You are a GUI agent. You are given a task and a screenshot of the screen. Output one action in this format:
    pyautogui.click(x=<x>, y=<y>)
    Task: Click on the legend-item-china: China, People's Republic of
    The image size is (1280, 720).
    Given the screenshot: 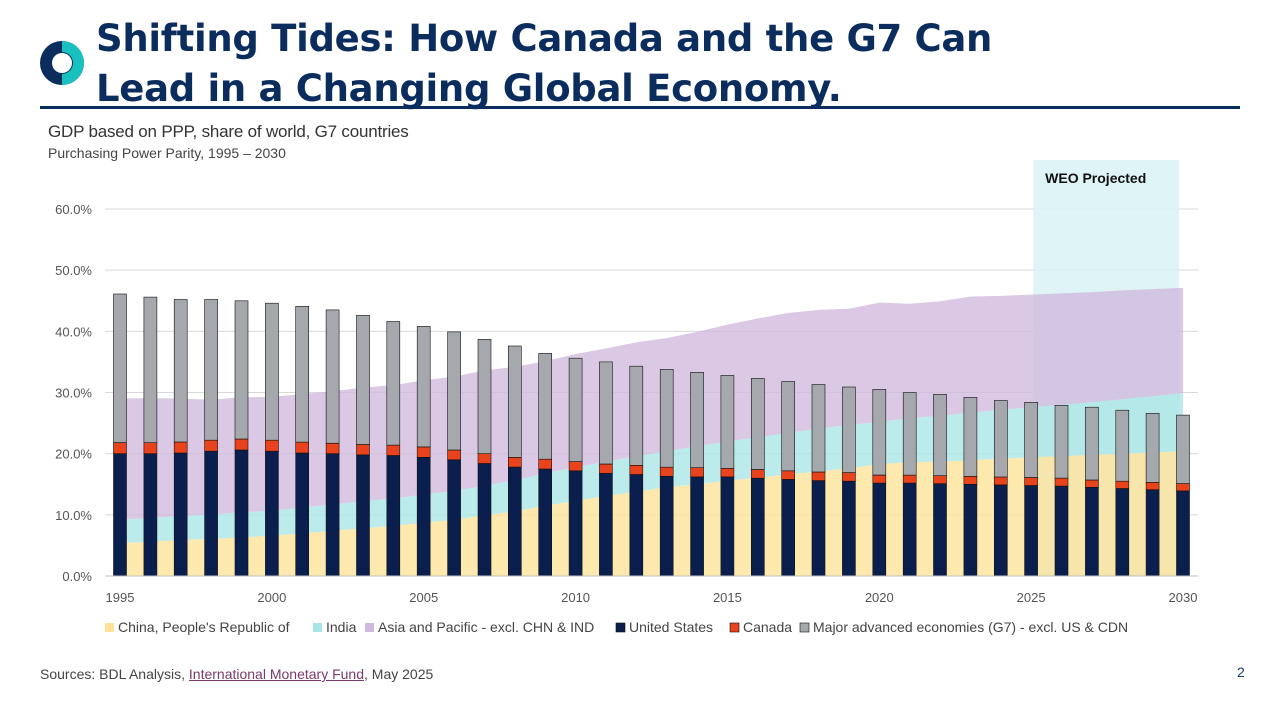 What is the action you would take?
    pyautogui.click(x=197, y=627)
    